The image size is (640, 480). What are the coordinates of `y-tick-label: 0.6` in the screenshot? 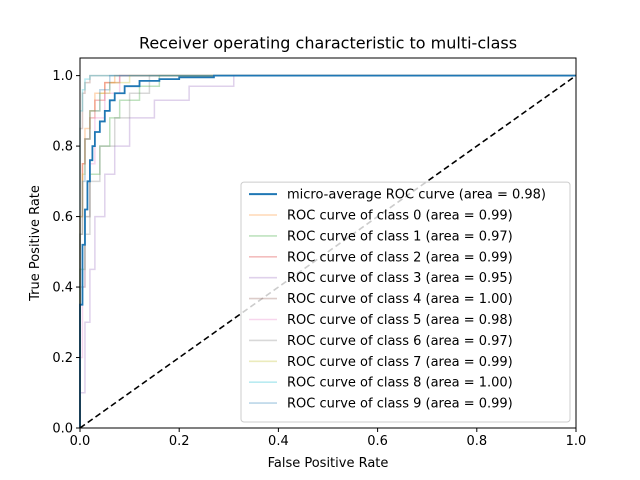 It's located at (62, 217).